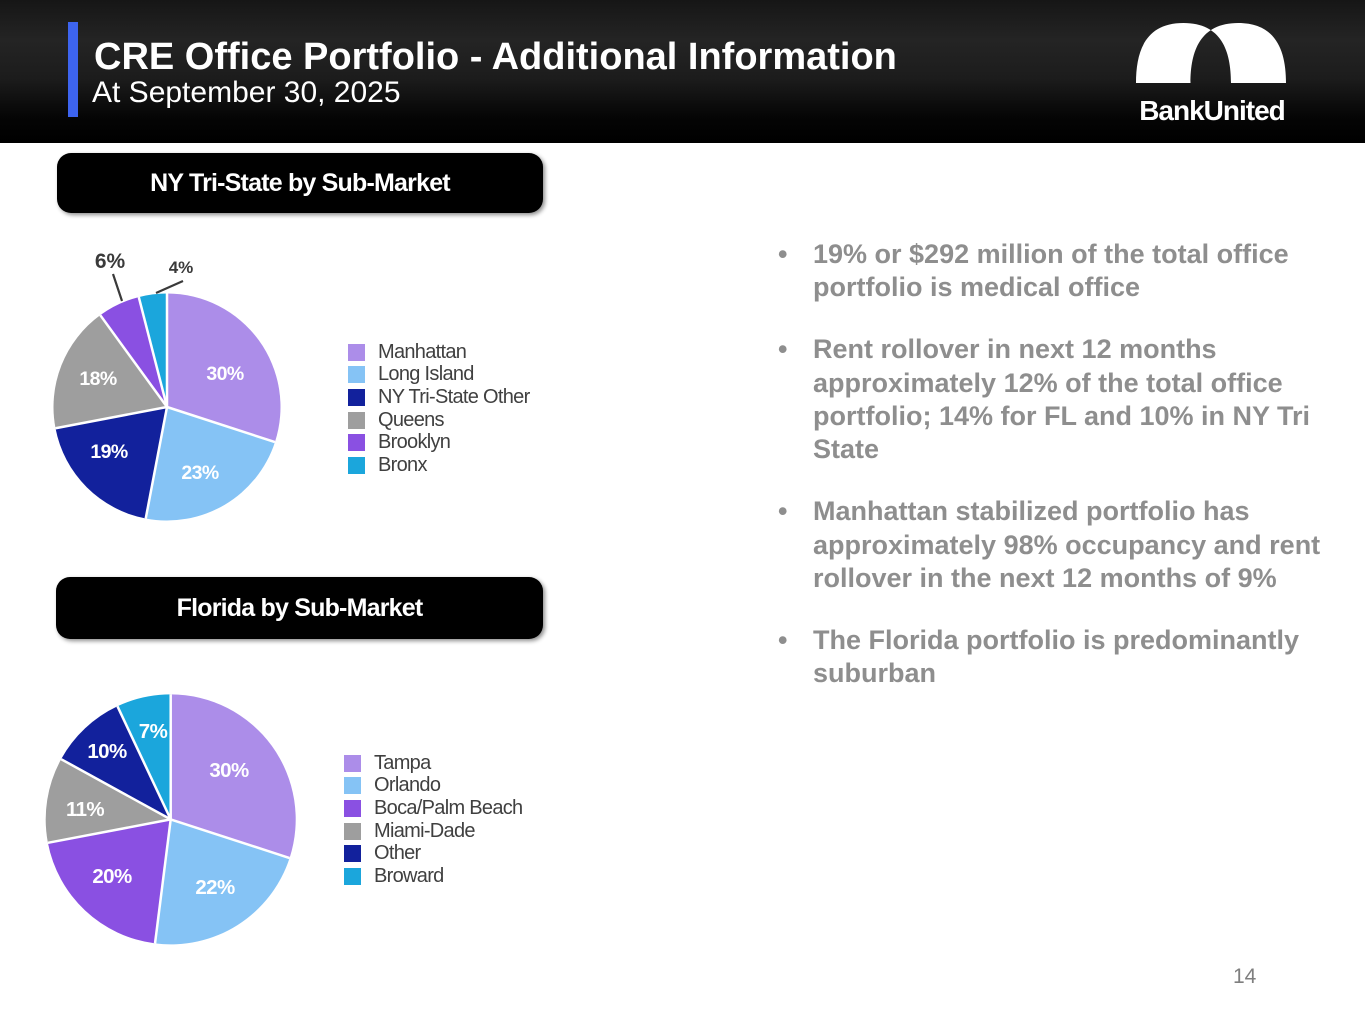 The image size is (1365, 1024). I want to click on svg-text: 7%, so click(153, 731).